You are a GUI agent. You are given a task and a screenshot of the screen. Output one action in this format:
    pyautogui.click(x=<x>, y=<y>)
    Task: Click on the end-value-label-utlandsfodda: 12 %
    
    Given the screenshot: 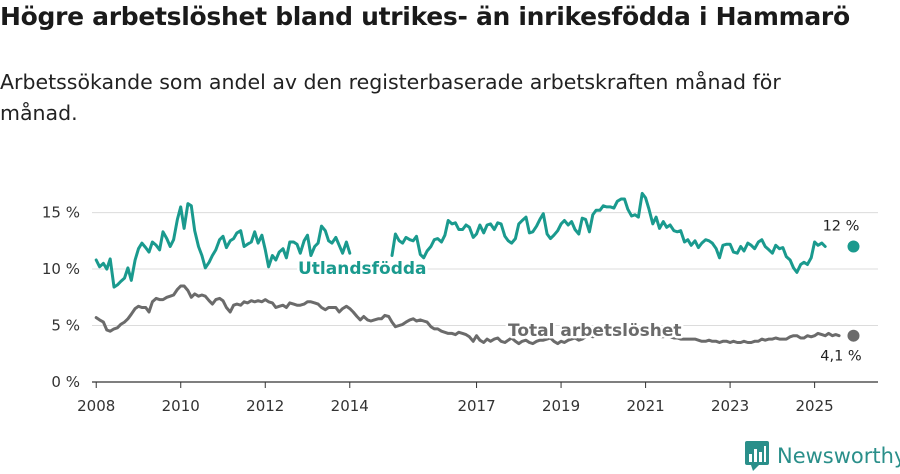 What is the action you would take?
    pyautogui.click(x=841, y=226)
    